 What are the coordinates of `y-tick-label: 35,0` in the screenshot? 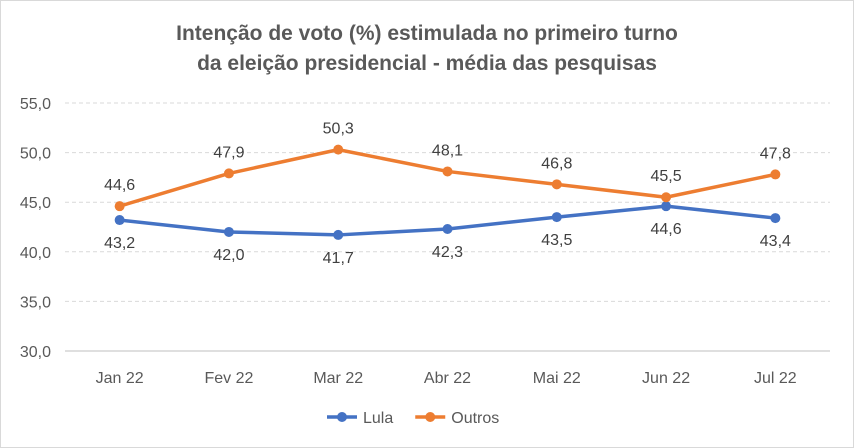 It's located at (35, 302).